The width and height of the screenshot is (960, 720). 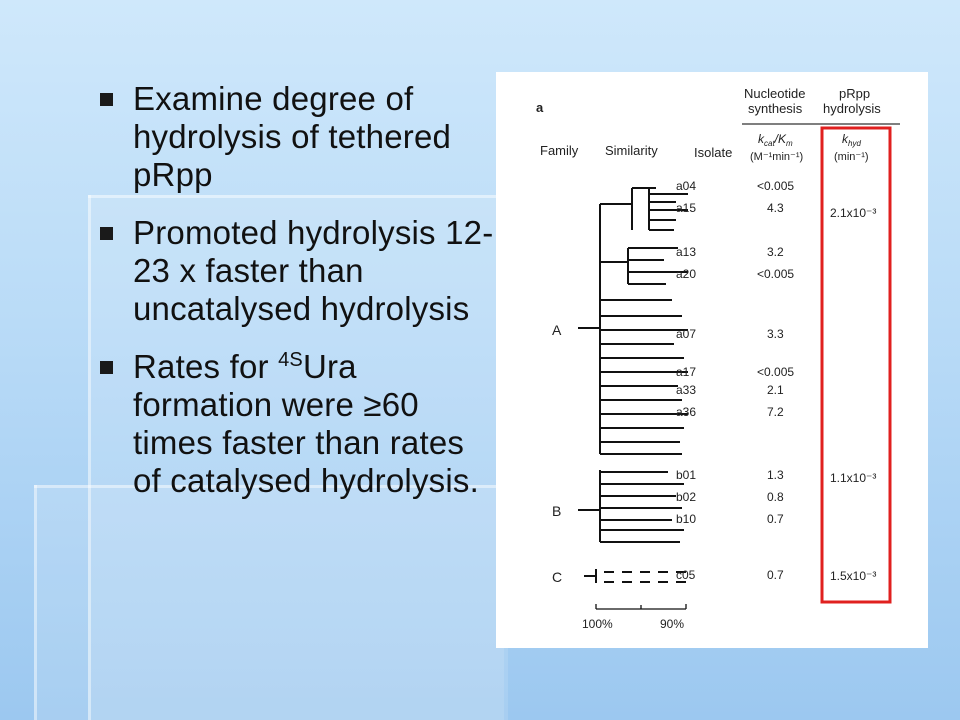 What do you see at coordinates (686, 475) in the screenshot?
I see `isolate-label: b01` at bounding box center [686, 475].